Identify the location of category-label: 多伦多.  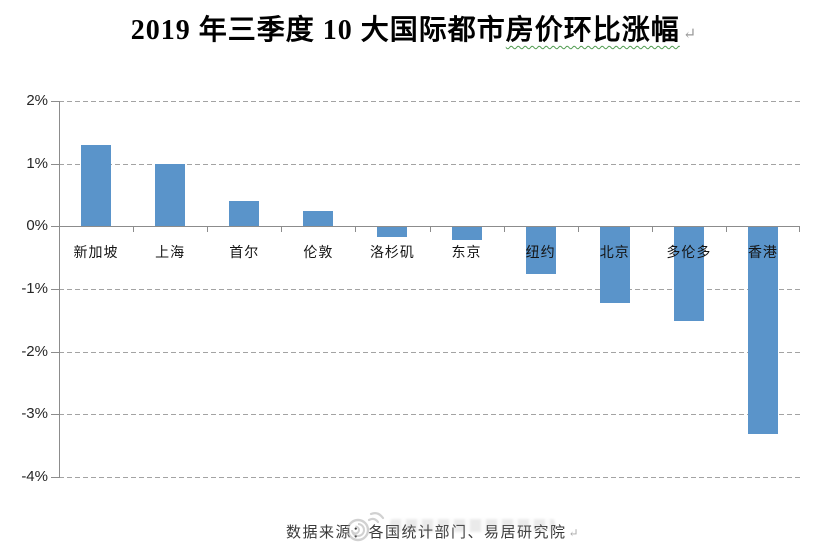
(689, 253).